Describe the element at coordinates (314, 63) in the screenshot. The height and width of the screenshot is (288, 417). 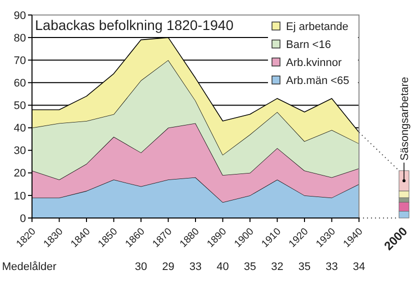
I see `legend-label: Arb.kvinnor` at that location.